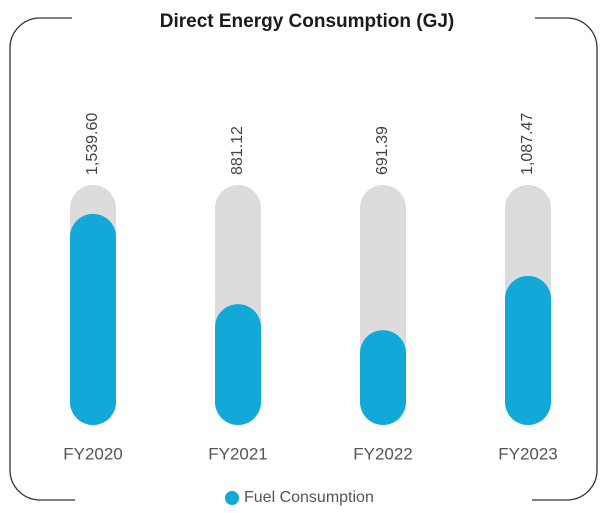  I want to click on legend-swatch, so click(232, 498).